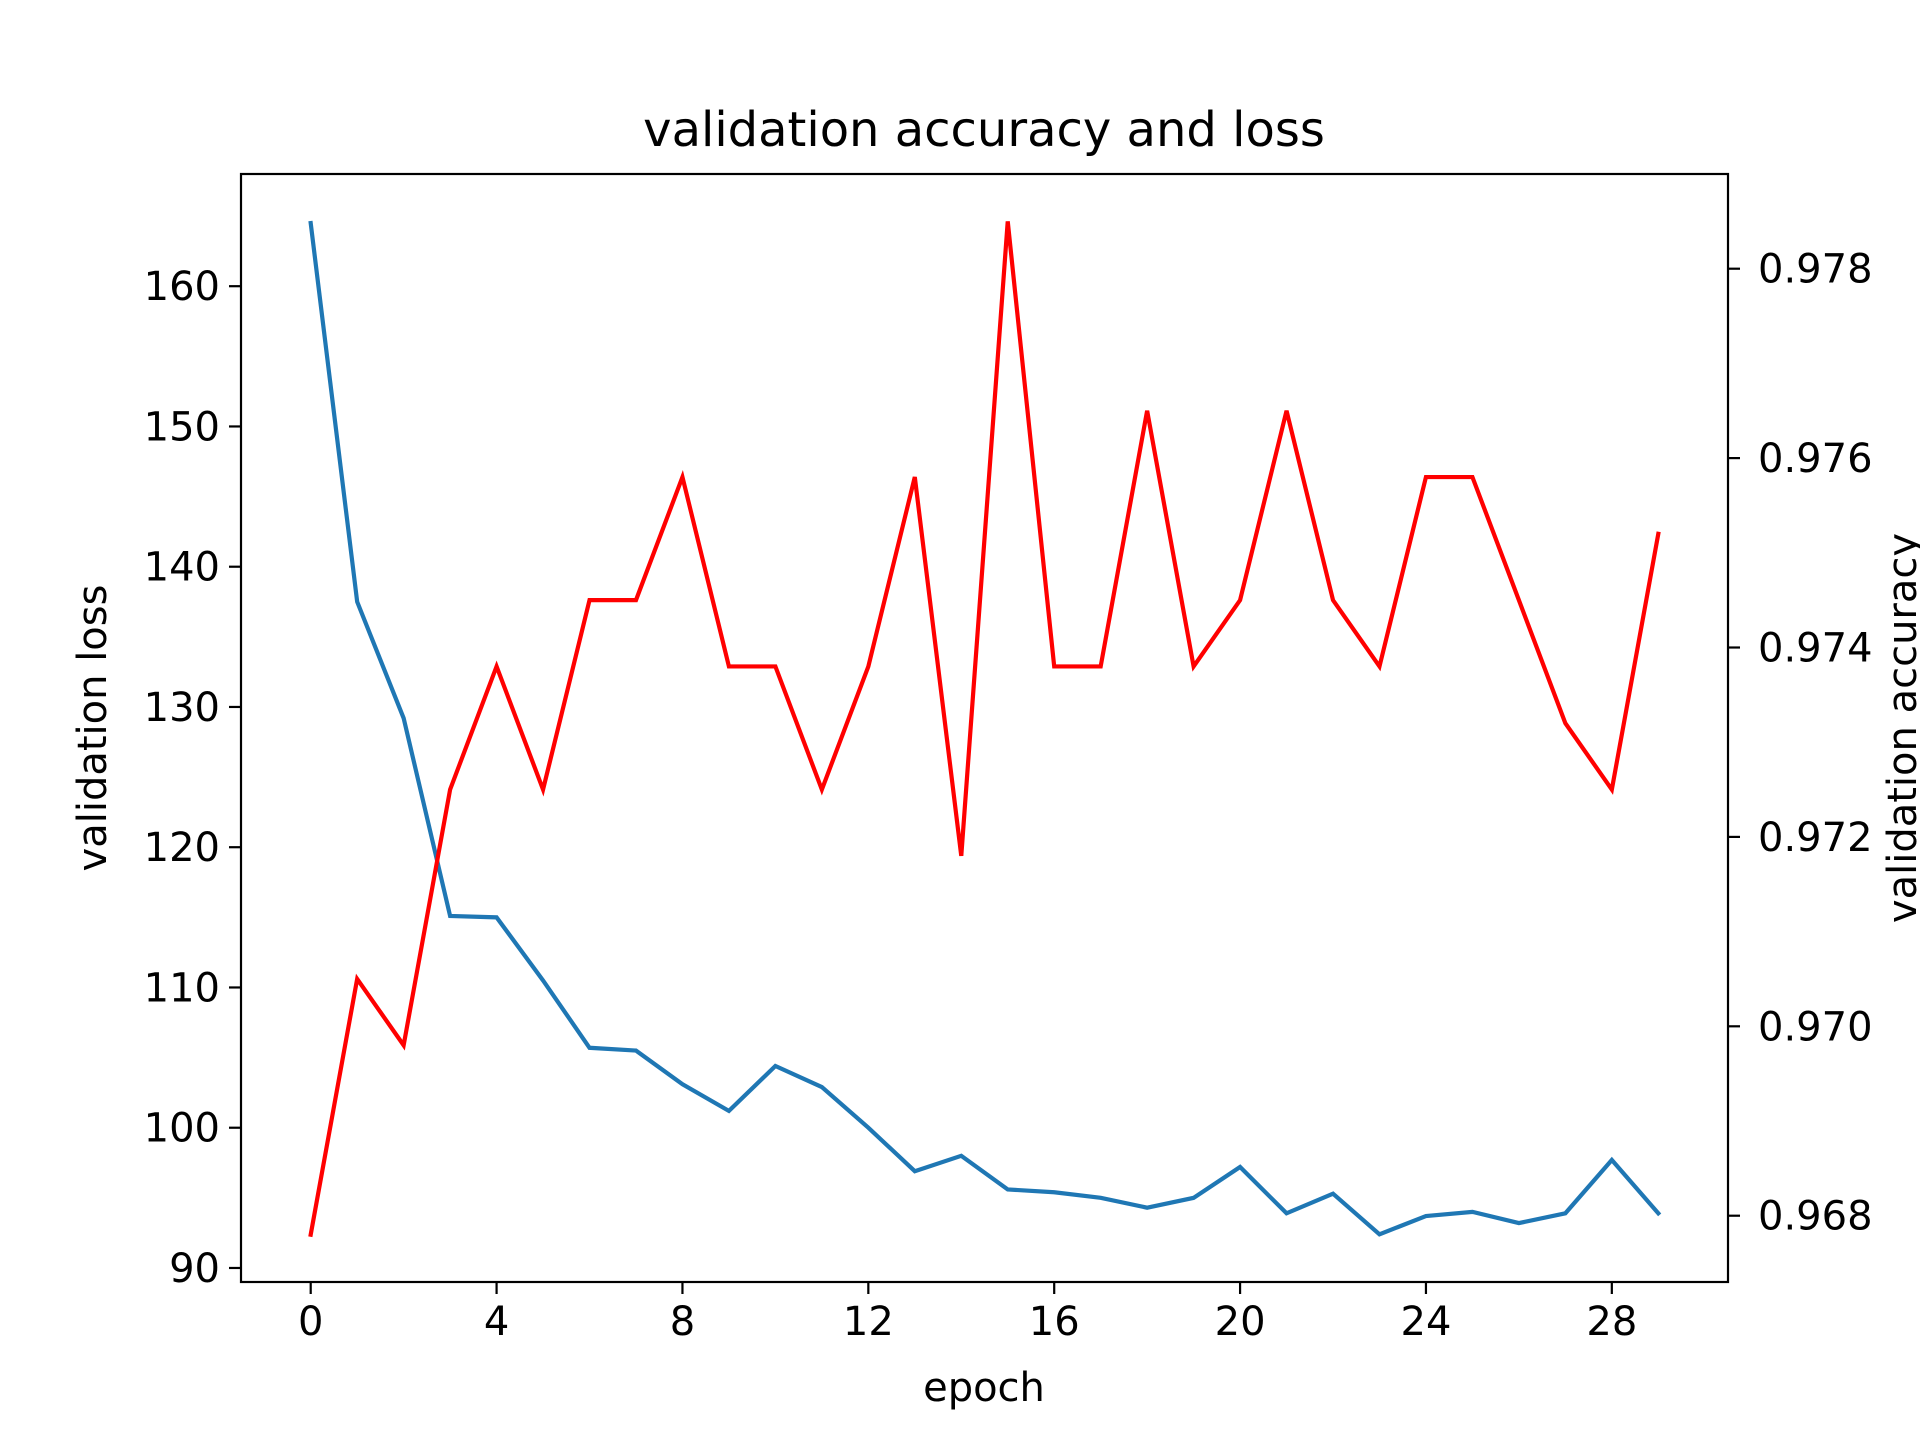 The image size is (1920, 1440). Describe the element at coordinates (1815, 649) in the screenshot. I see `y-right-tick-label: 0.974` at that location.